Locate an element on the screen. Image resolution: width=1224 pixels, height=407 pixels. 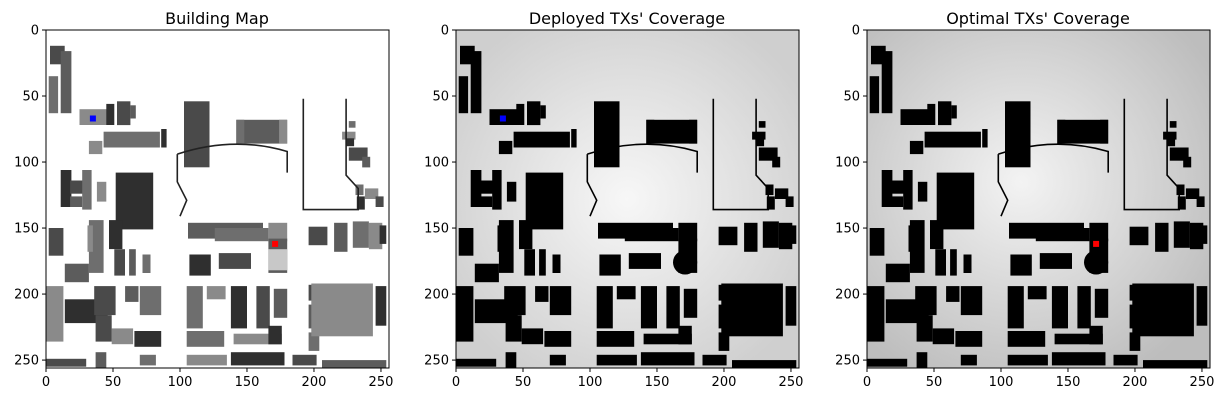
panel-title: Optimal TXs' Coverage is located at coordinates (1038, 18).